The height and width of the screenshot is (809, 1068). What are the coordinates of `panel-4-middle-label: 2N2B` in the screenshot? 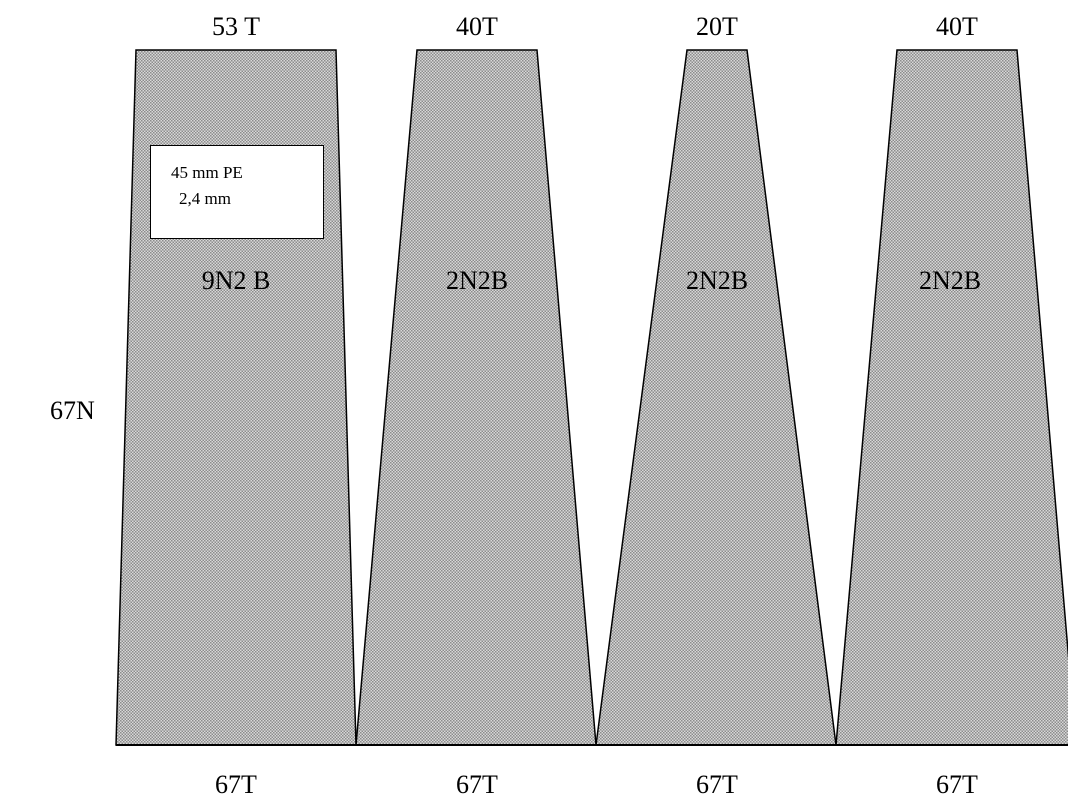 It's located at (950, 280).